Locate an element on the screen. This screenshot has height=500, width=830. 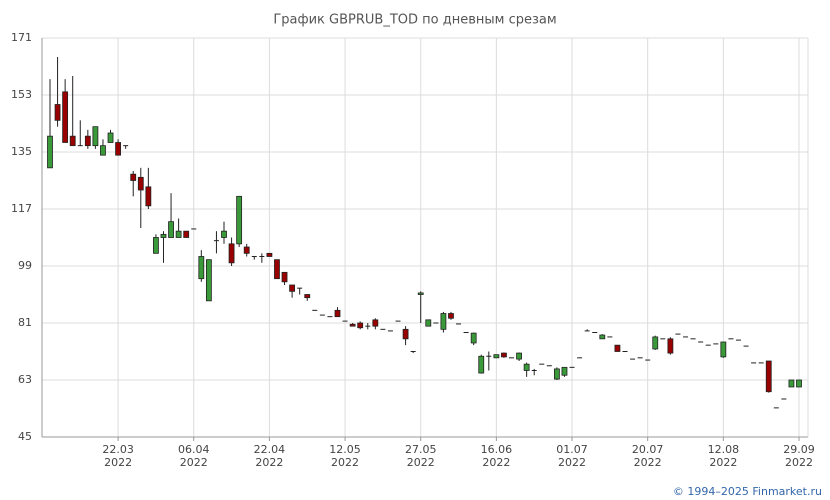
y-tick-label: 171 is located at coordinates (21, 37).